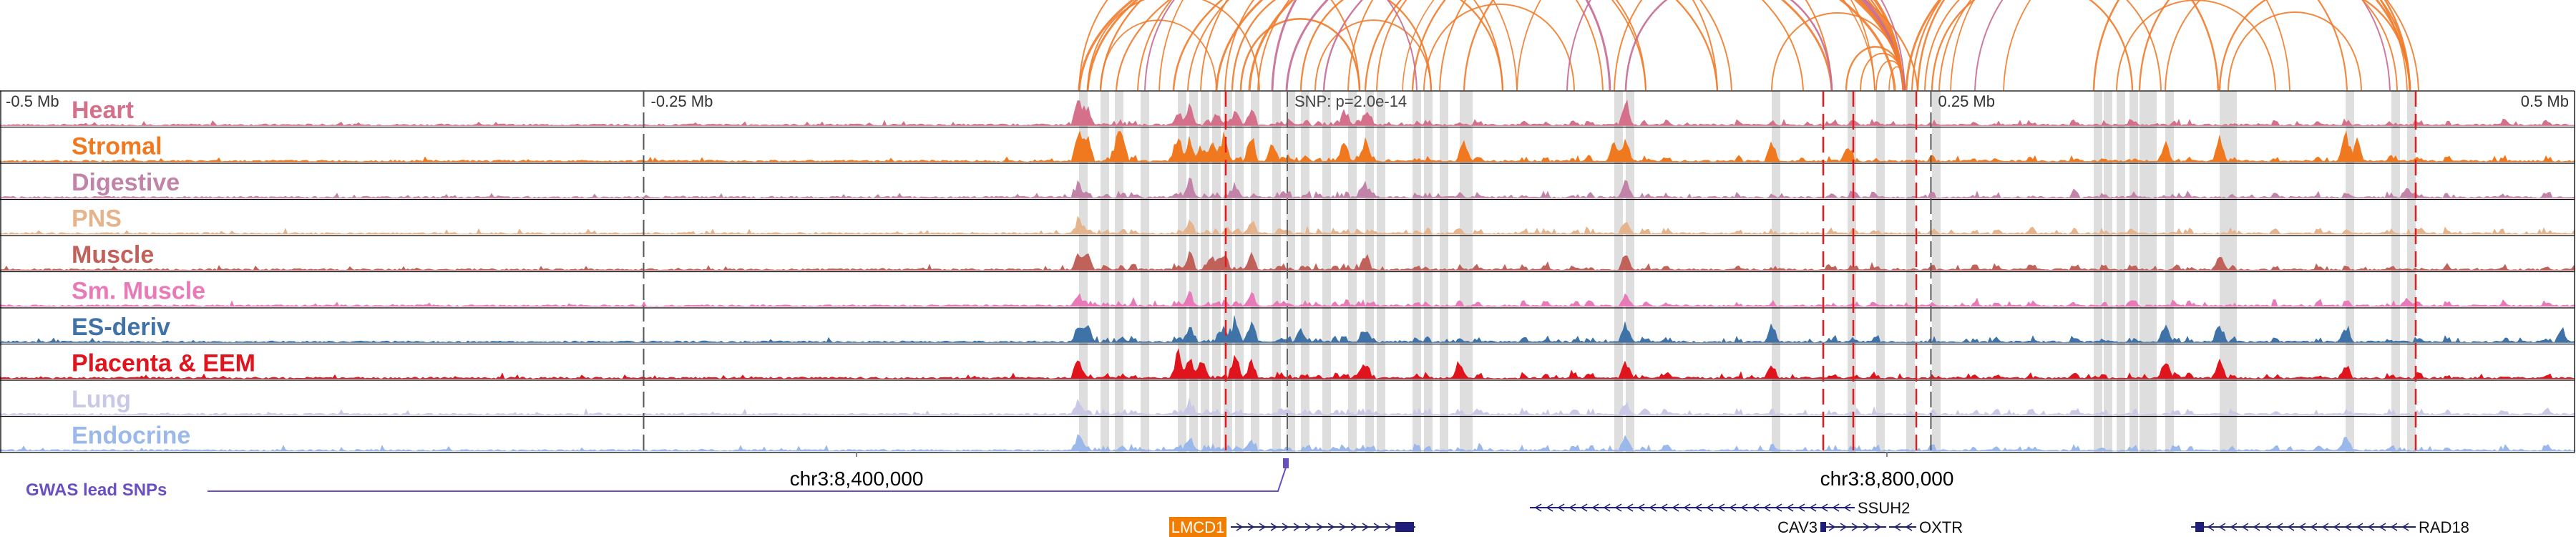  I want to click on gene-track: LMCD1 SSUH2 CAV3 OXTR RAD18, so click(1819, 518).